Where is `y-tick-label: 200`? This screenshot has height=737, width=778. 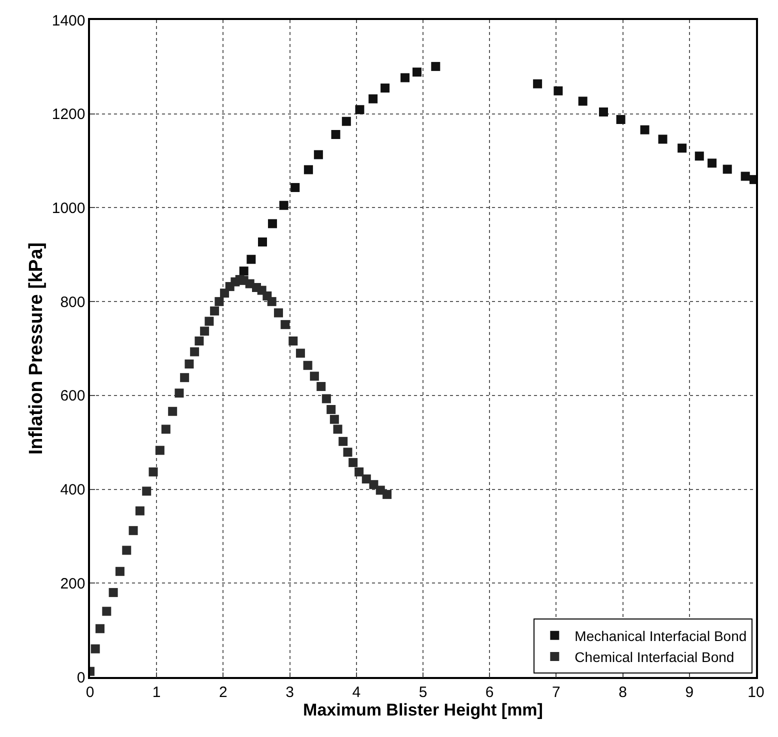 y-tick-label: 200 is located at coordinates (73, 583).